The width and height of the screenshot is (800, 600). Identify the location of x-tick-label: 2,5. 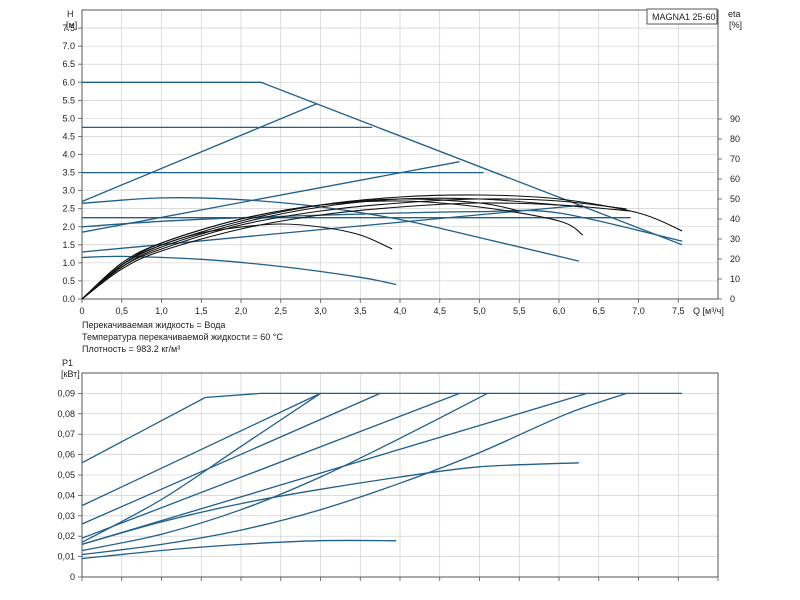
(280, 311).